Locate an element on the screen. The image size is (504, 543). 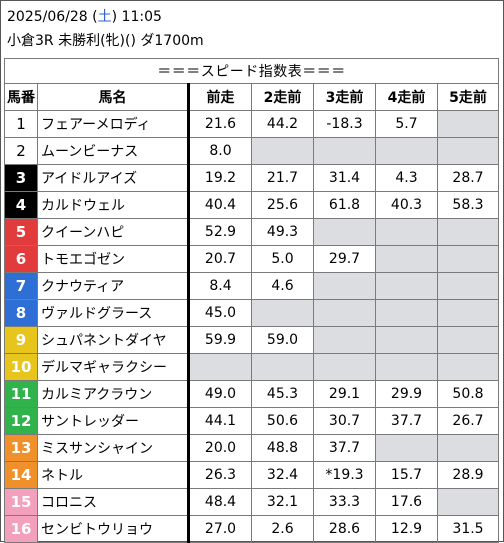
speed-value-1: 44.1 is located at coordinates (220, 421).